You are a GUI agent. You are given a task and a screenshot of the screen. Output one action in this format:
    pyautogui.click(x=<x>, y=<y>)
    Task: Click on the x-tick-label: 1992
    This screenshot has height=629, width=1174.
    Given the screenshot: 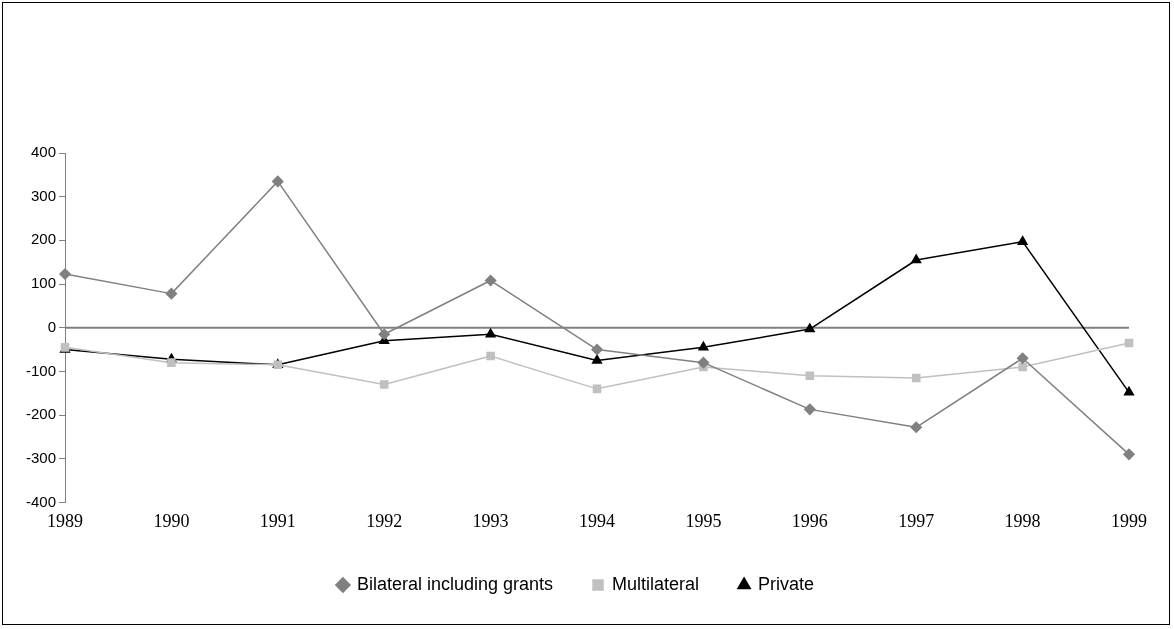 What is the action you would take?
    pyautogui.click(x=384, y=520)
    